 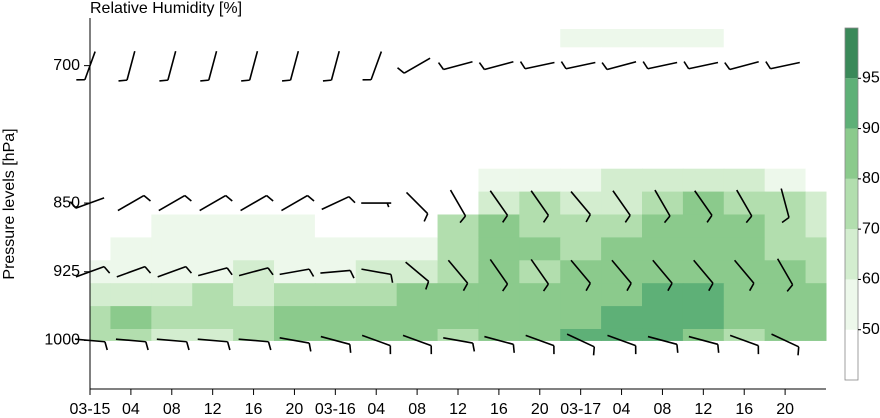 What do you see at coordinates (62, 340) in the screenshot?
I see `y-tick-label: 1000` at bounding box center [62, 340].